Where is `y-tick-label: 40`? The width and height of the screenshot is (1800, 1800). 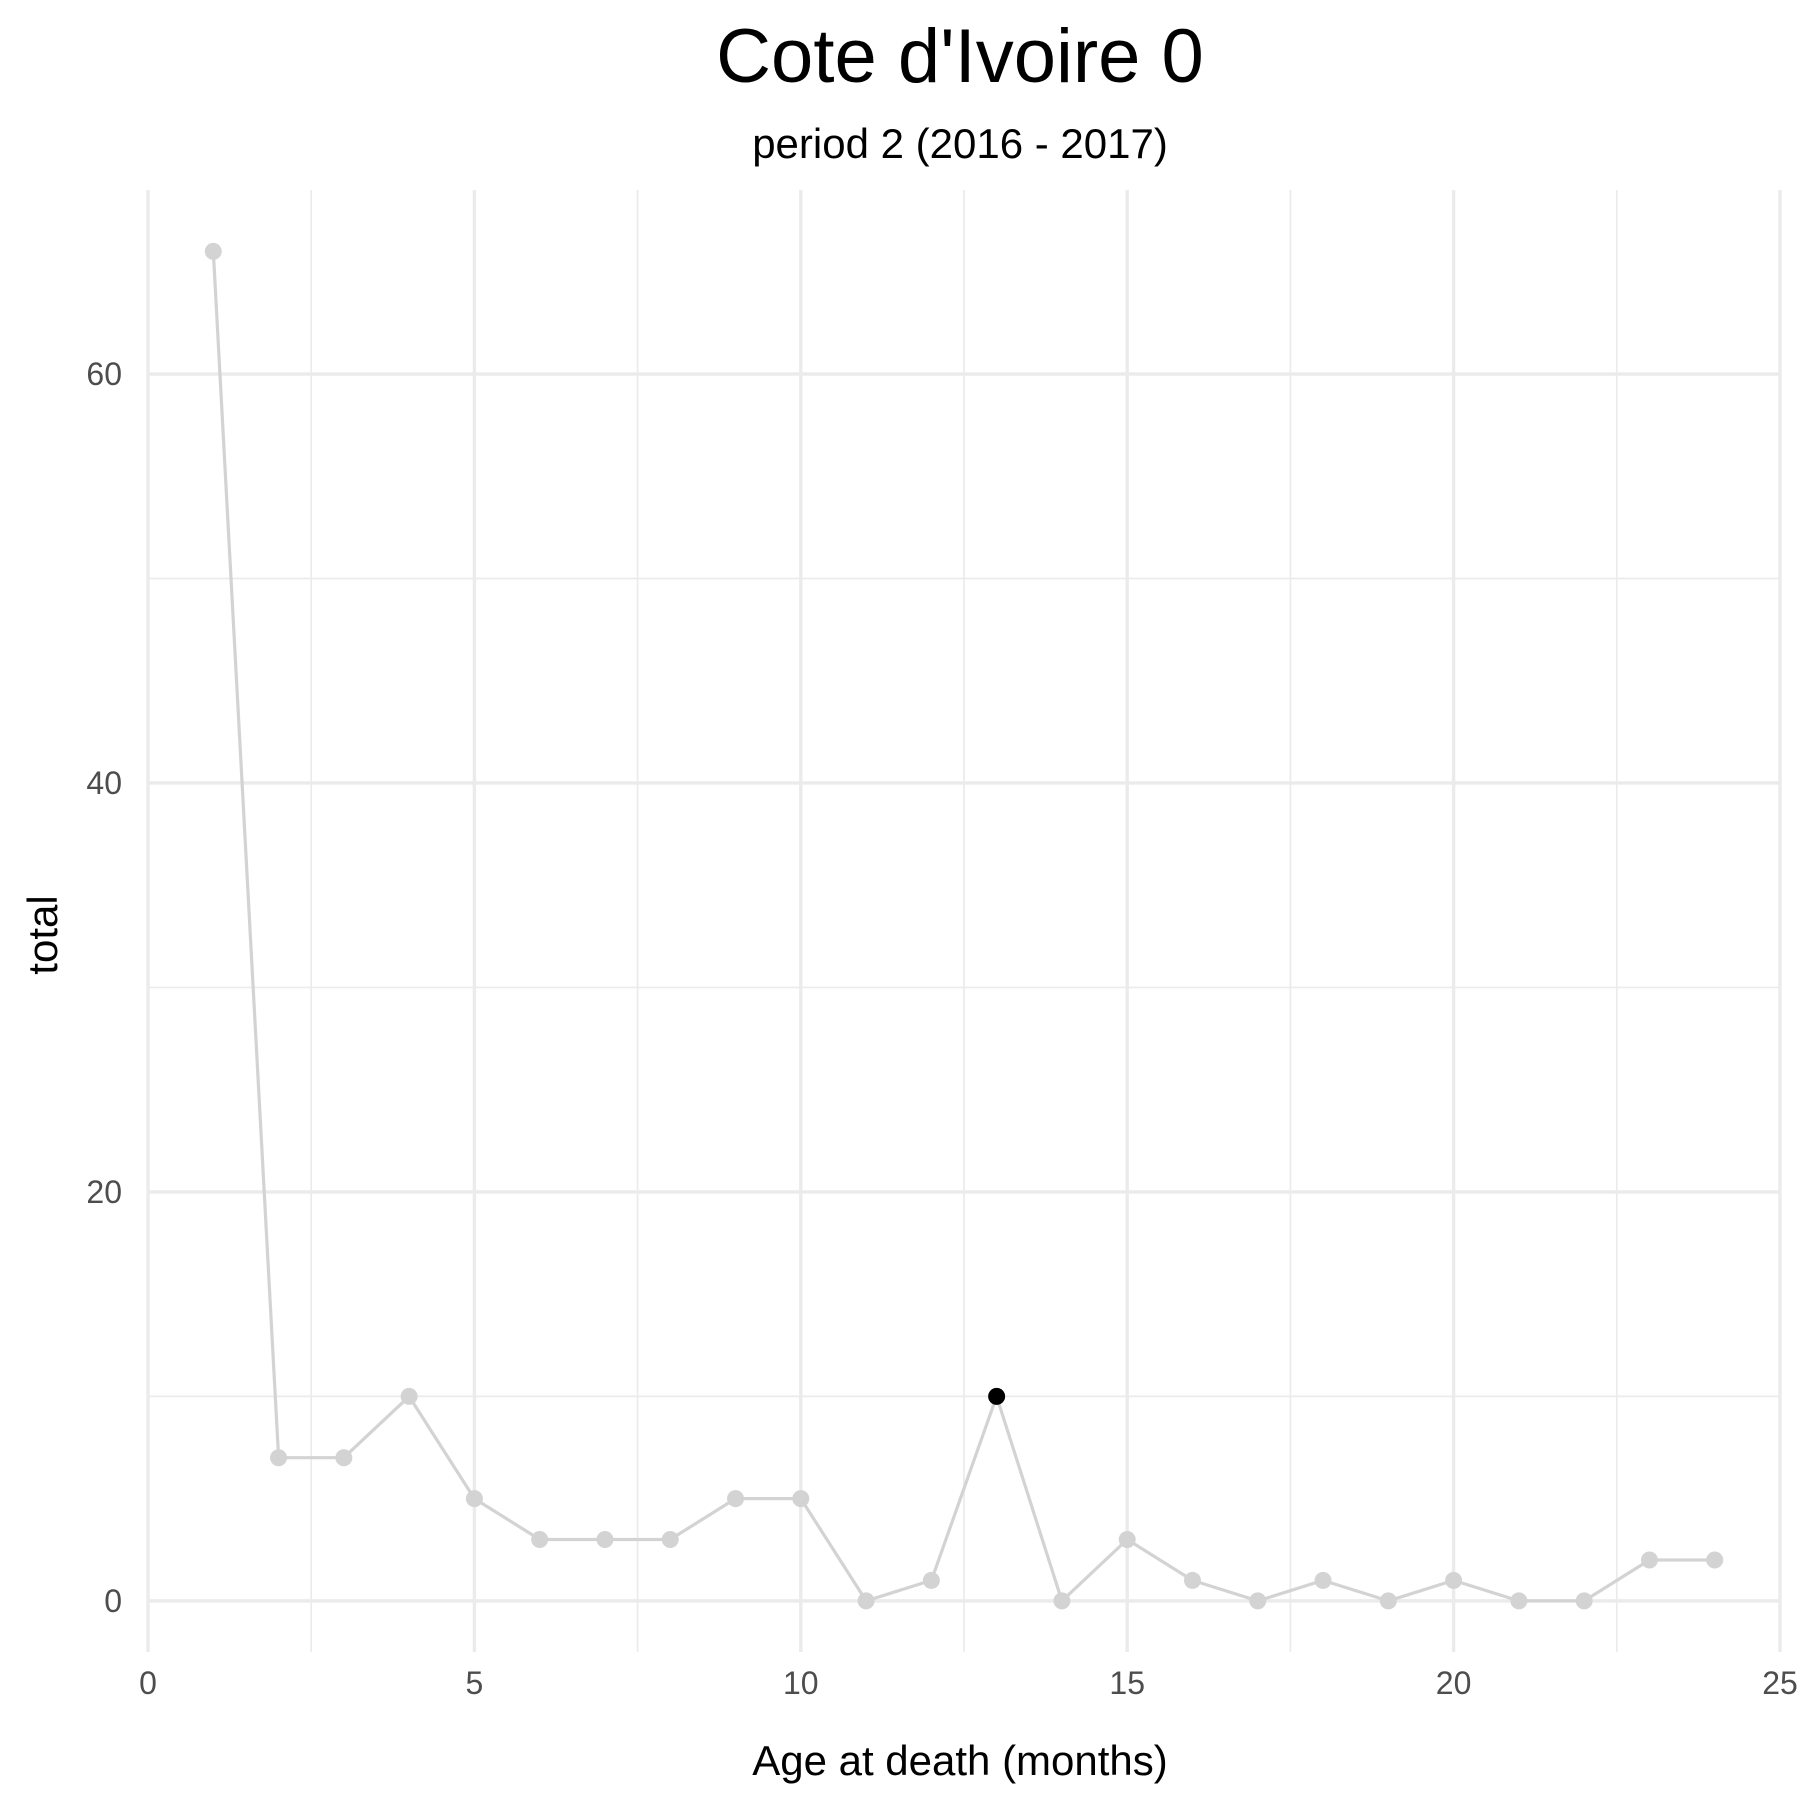
y-tick-label: 40 is located at coordinates (104, 783).